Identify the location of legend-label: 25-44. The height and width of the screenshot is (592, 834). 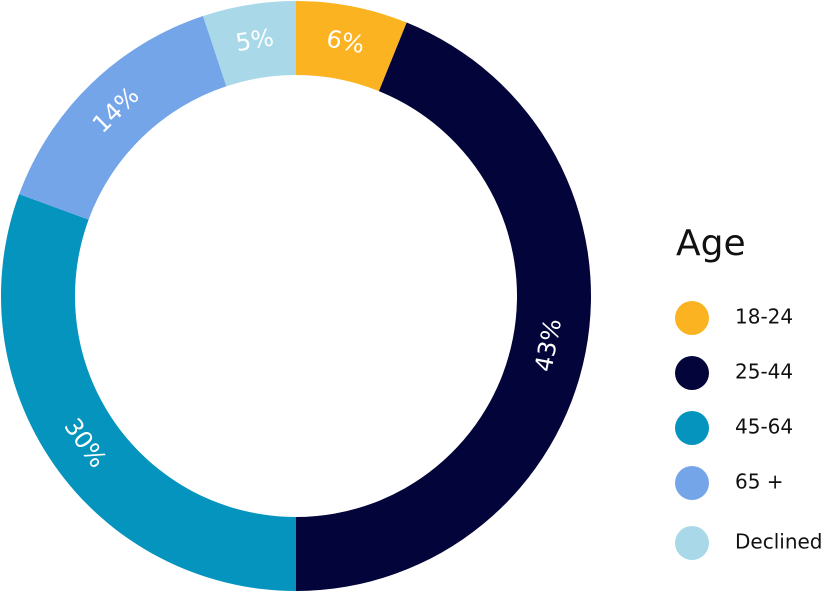
(764, 372).